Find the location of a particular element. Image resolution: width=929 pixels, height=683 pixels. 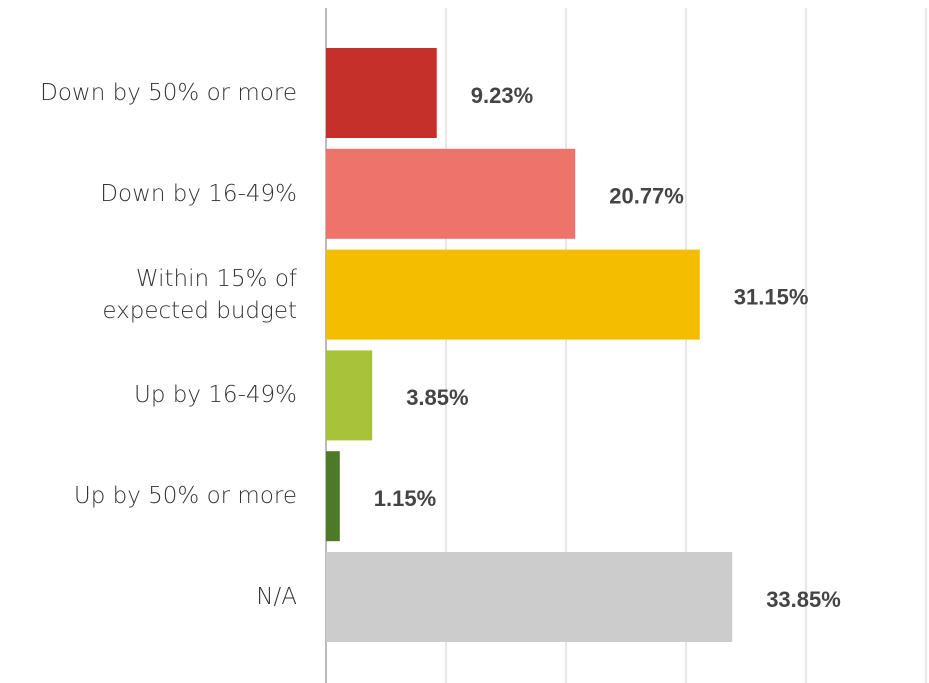

category-label: Within 15% of expected budget is located at coordinates (199, 294).